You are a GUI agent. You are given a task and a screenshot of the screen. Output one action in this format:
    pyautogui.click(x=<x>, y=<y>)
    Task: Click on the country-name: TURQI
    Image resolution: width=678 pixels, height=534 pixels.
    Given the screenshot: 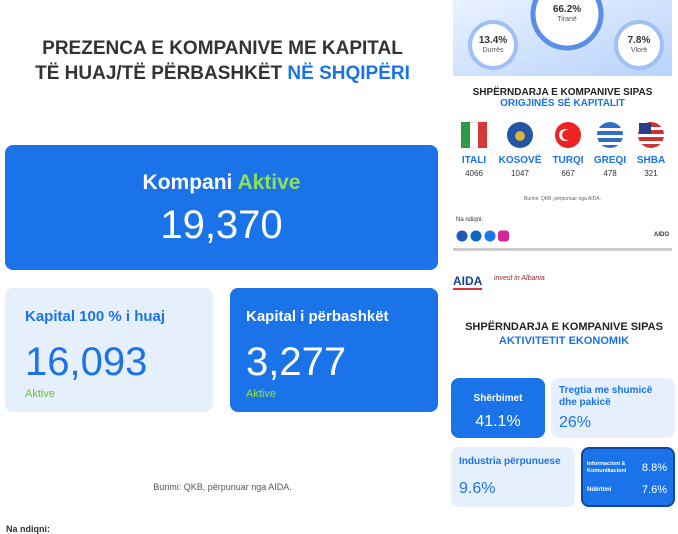 What is the action you would take?
    pyautogui.click(x=568, y=160)
    